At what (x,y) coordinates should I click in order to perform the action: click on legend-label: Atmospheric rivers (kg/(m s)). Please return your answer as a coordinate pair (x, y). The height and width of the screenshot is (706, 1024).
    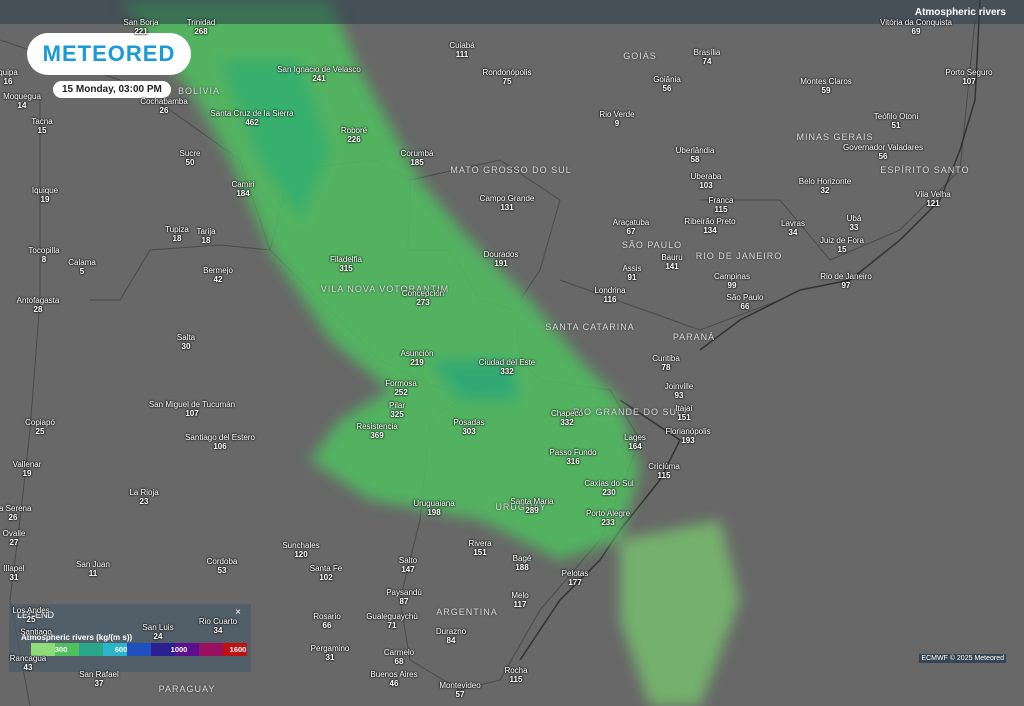
    Looking at the image, I should click on (77, 637).